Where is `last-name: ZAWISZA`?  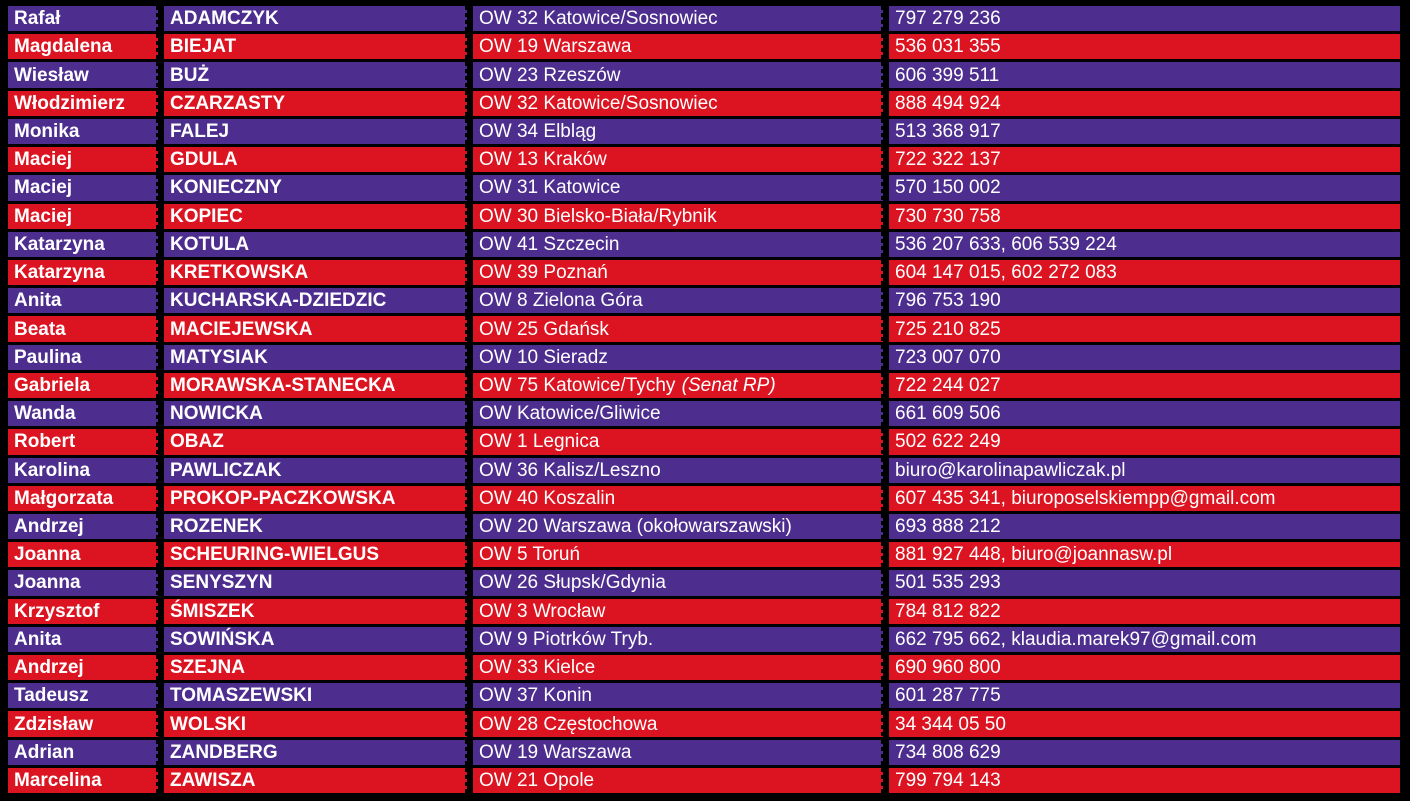
last-name: ZAWISZA is located at coordinates (213, 781).